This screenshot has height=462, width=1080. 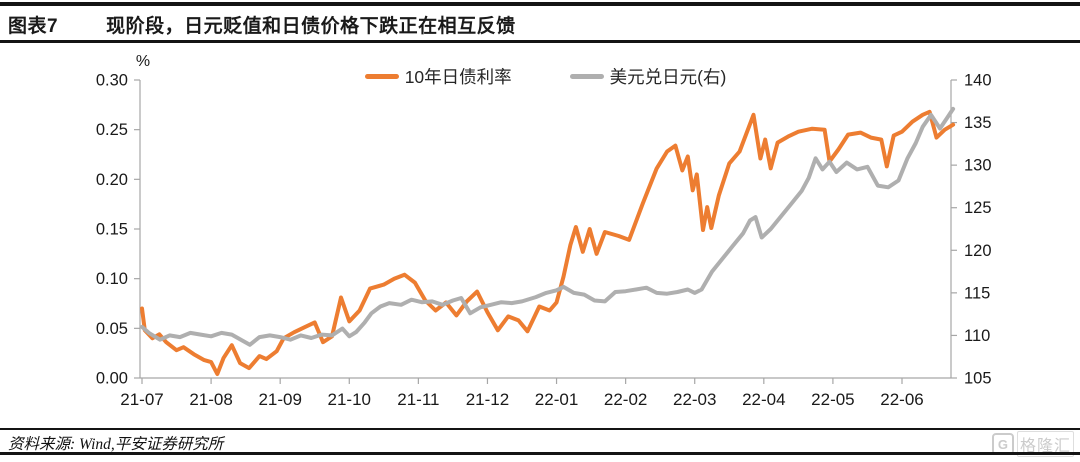 I want to click on x-axis-tick-label: 21-10, so click(x=349, y=399).